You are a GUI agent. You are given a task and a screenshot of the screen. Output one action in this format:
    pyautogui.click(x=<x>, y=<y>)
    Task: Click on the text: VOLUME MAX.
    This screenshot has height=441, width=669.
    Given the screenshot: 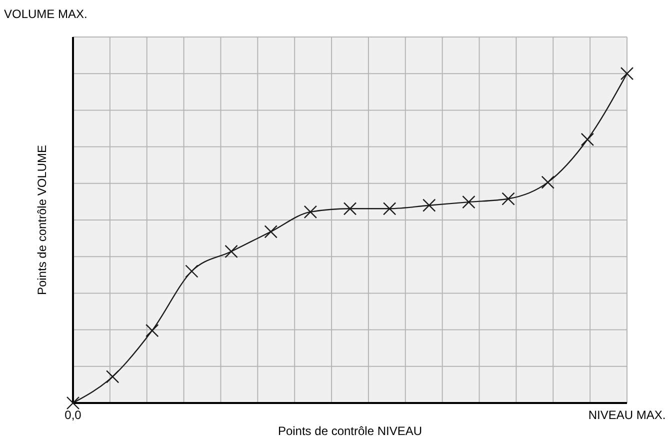 What is the action you would take?
    pyautogui.click(x=46, y=14)
    